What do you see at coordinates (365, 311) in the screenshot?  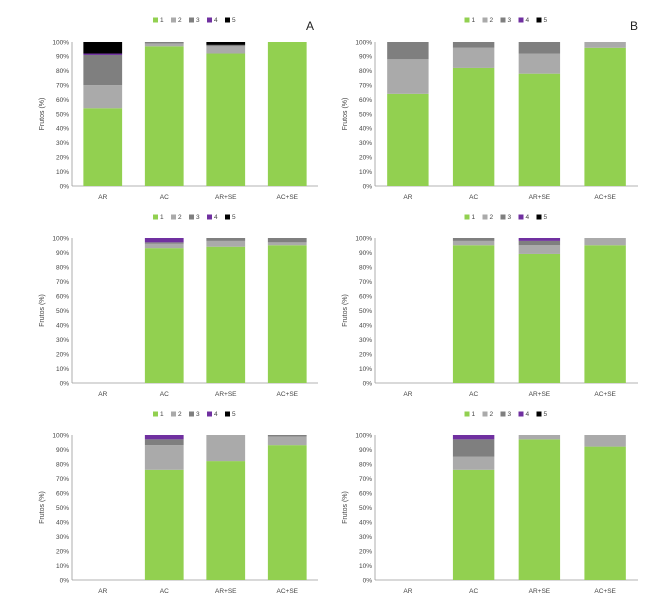 I see `y-tick-label: 50%` at bounding box center [365, 311].